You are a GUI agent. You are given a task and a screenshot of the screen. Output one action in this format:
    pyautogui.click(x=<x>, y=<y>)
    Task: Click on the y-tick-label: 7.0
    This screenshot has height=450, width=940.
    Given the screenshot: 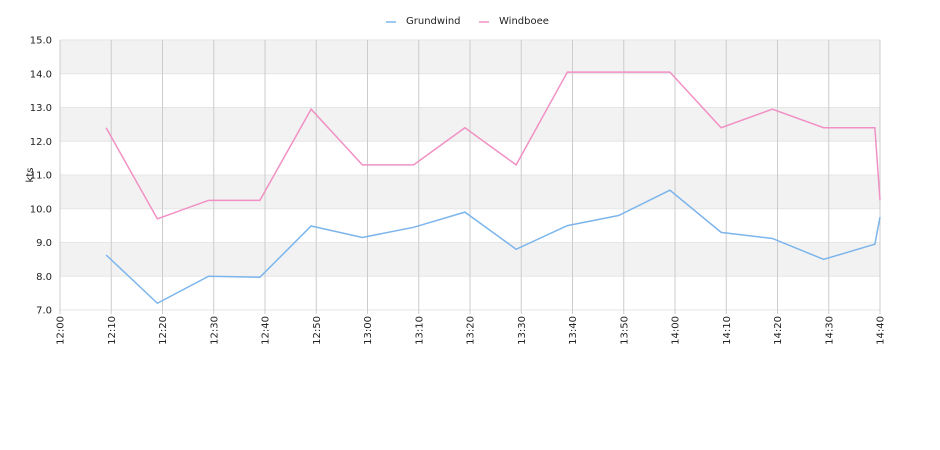 What is the action you would take?
    pyautogui.click(x=44, y=311)
    